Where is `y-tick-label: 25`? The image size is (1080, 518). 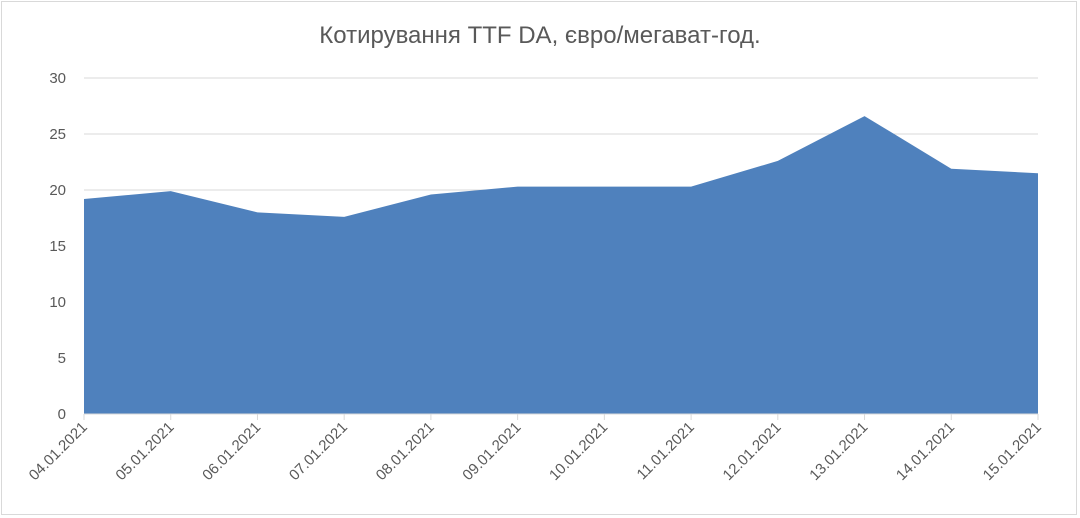 y-tick-label: 25 is located at coordinates (57, 134).